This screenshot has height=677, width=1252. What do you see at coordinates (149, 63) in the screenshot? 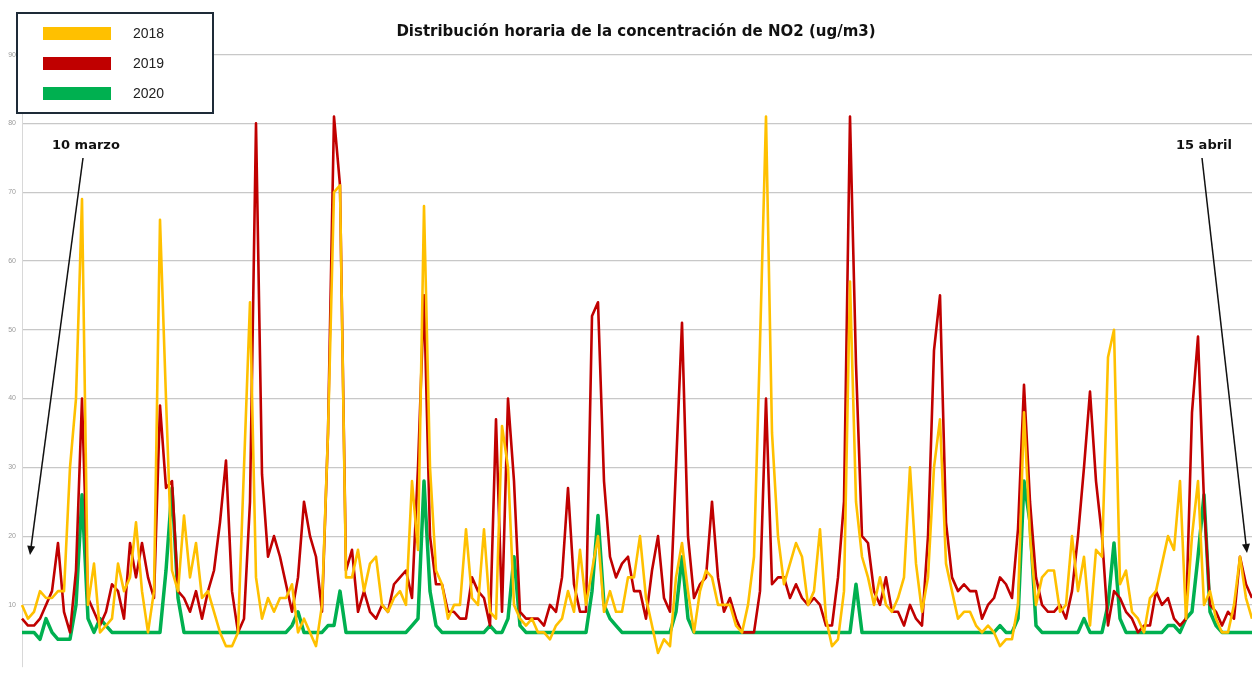
I see `legend-label: 2019` at bounding box center [149, 63].